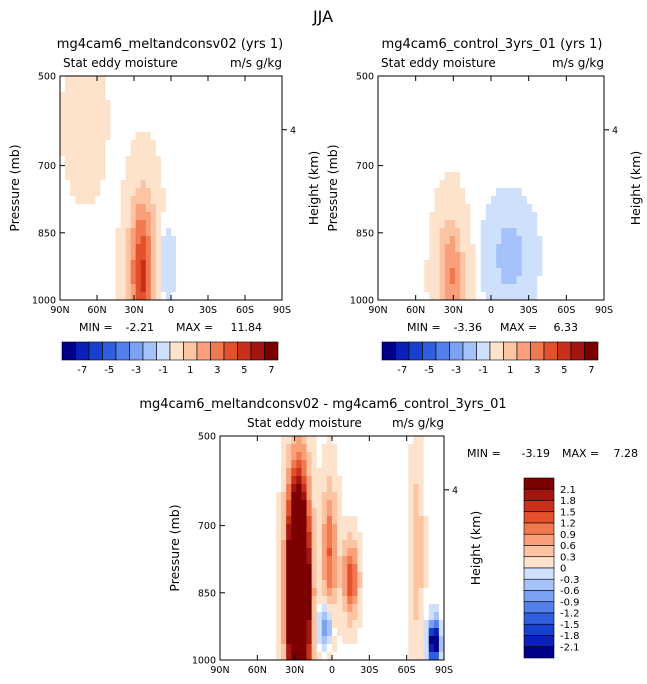  Describe the element at coordinates (475, 548) in the screenshot. I see `y2-axis-label: Height (km)` at that location.